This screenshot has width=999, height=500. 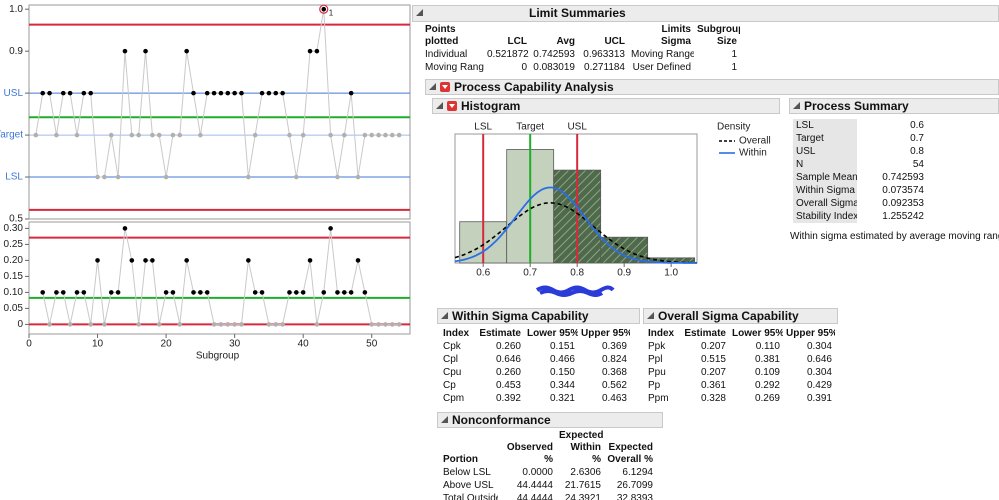 I want to click on row-label: LSL, so click(x=825, y=125).